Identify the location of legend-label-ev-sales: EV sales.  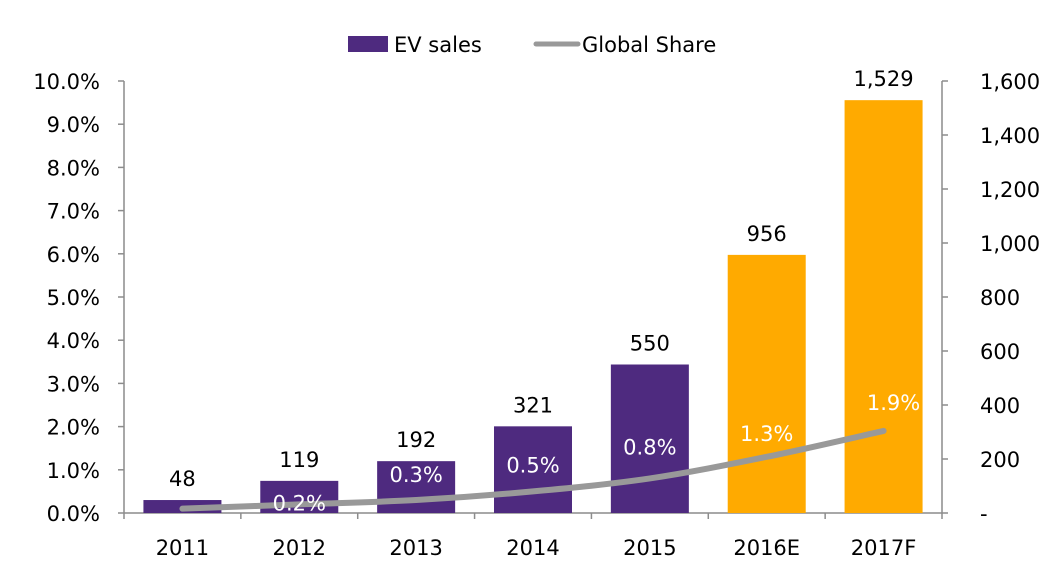
(438, 45).